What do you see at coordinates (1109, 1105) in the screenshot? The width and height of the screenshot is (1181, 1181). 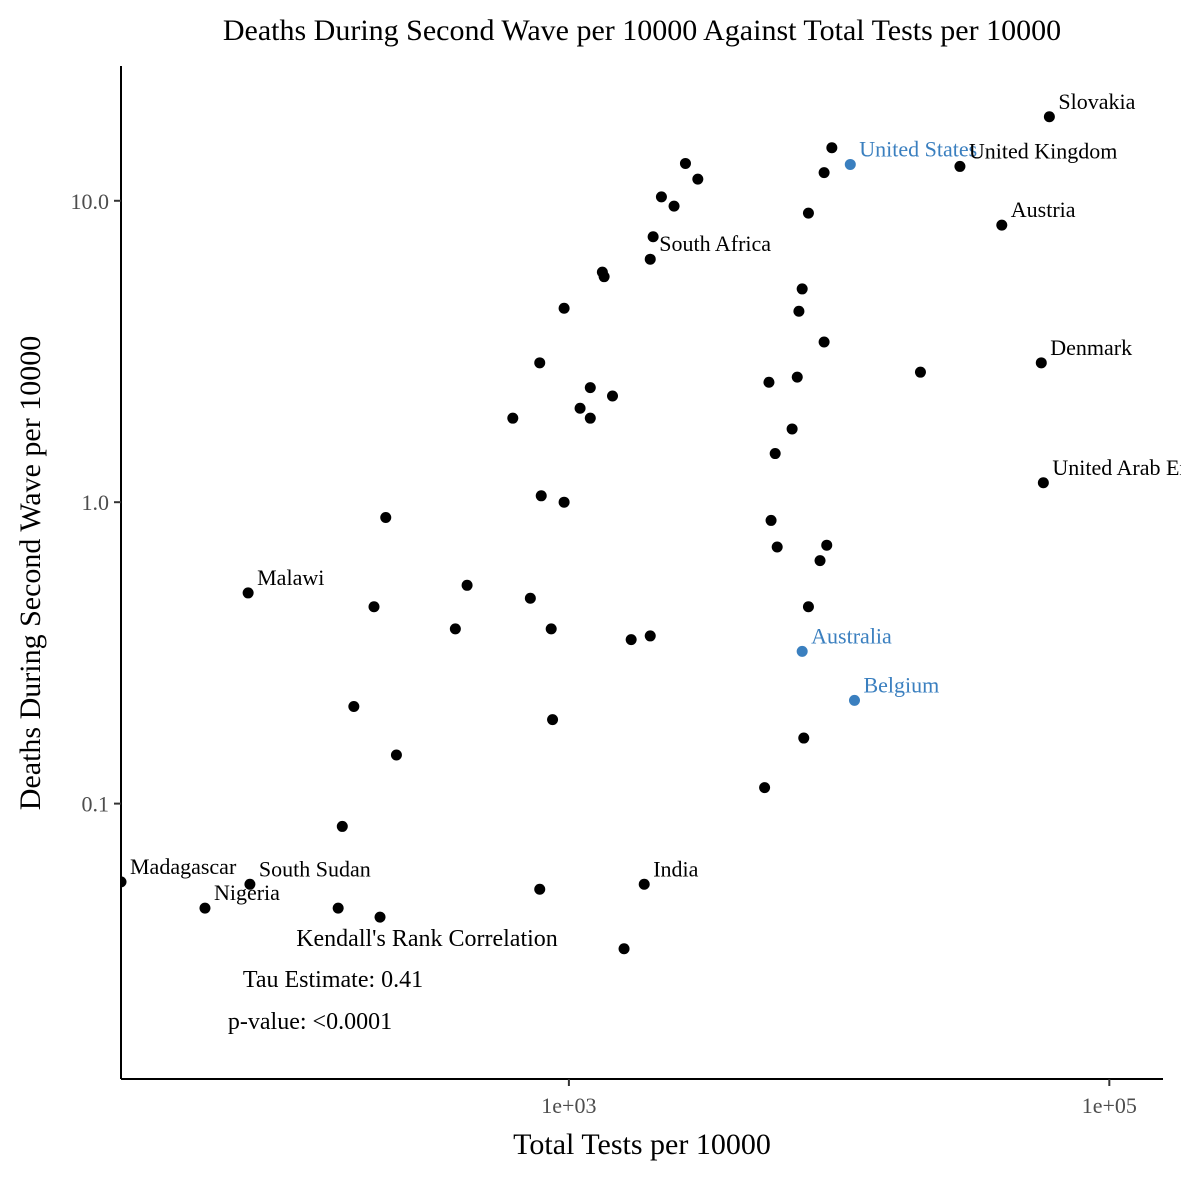 I see `x-tick-label: 1e+05` at bounding box center [1109, 1105].